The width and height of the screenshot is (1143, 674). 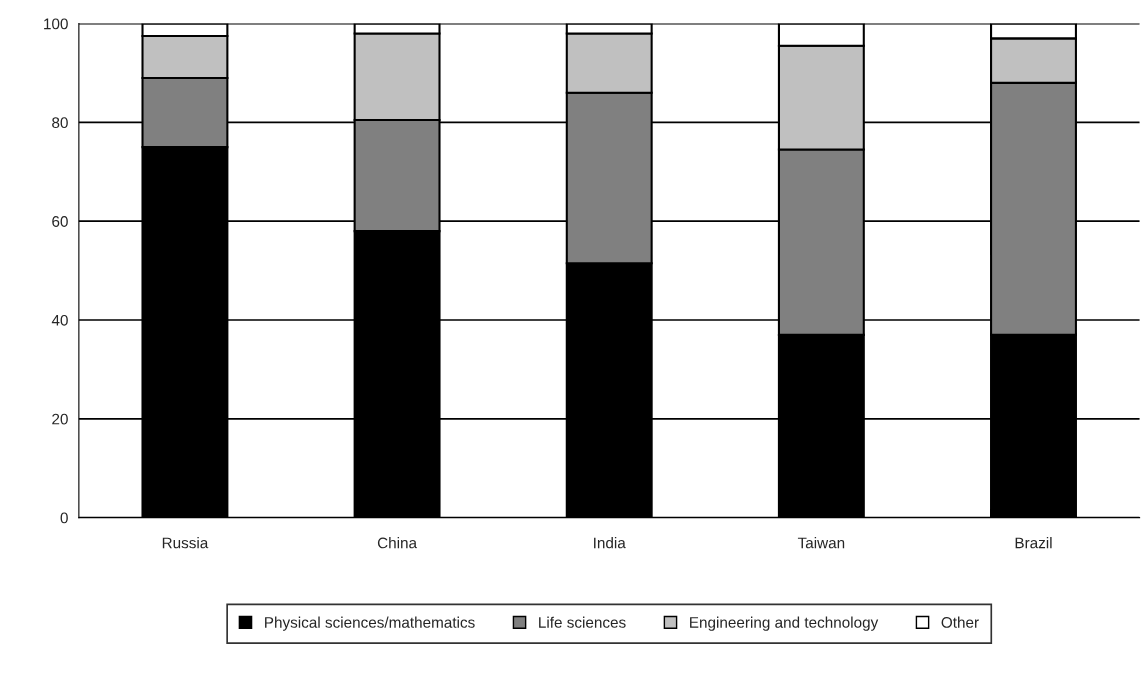 I want to click on y-tick-label: 80, so click(x=60, y=123).